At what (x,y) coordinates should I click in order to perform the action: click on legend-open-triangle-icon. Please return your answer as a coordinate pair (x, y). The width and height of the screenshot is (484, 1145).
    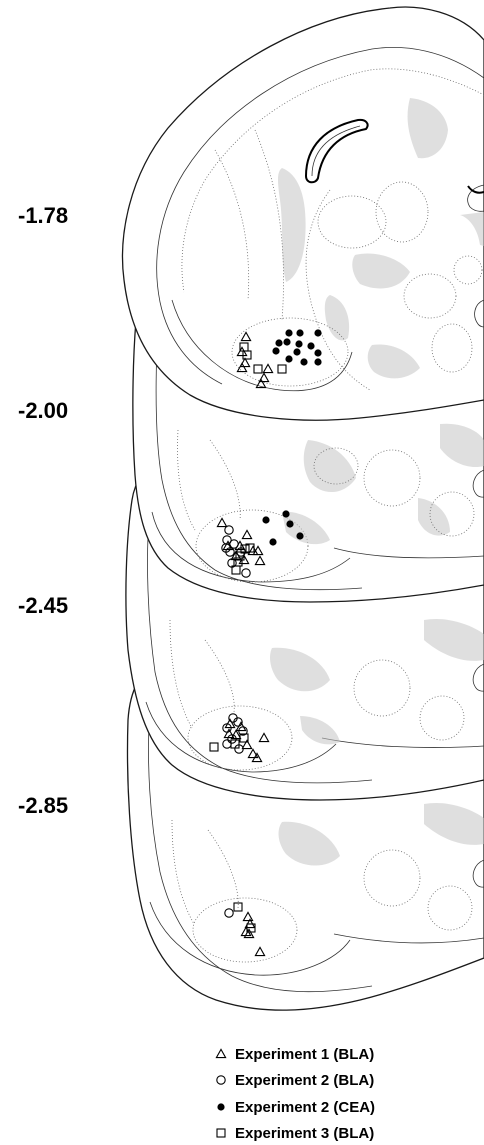
    Looking at the image, I should click on (221, 1053).